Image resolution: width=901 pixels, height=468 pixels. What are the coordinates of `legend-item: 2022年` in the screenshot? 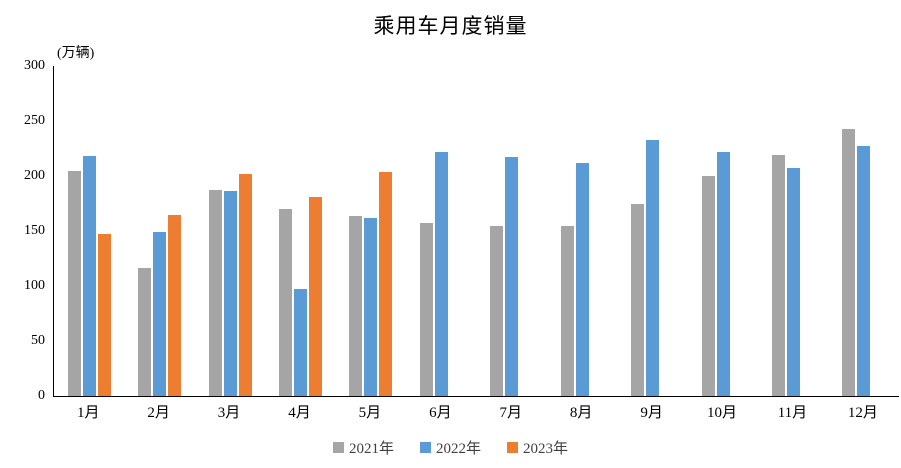 It's located at (450, 447).